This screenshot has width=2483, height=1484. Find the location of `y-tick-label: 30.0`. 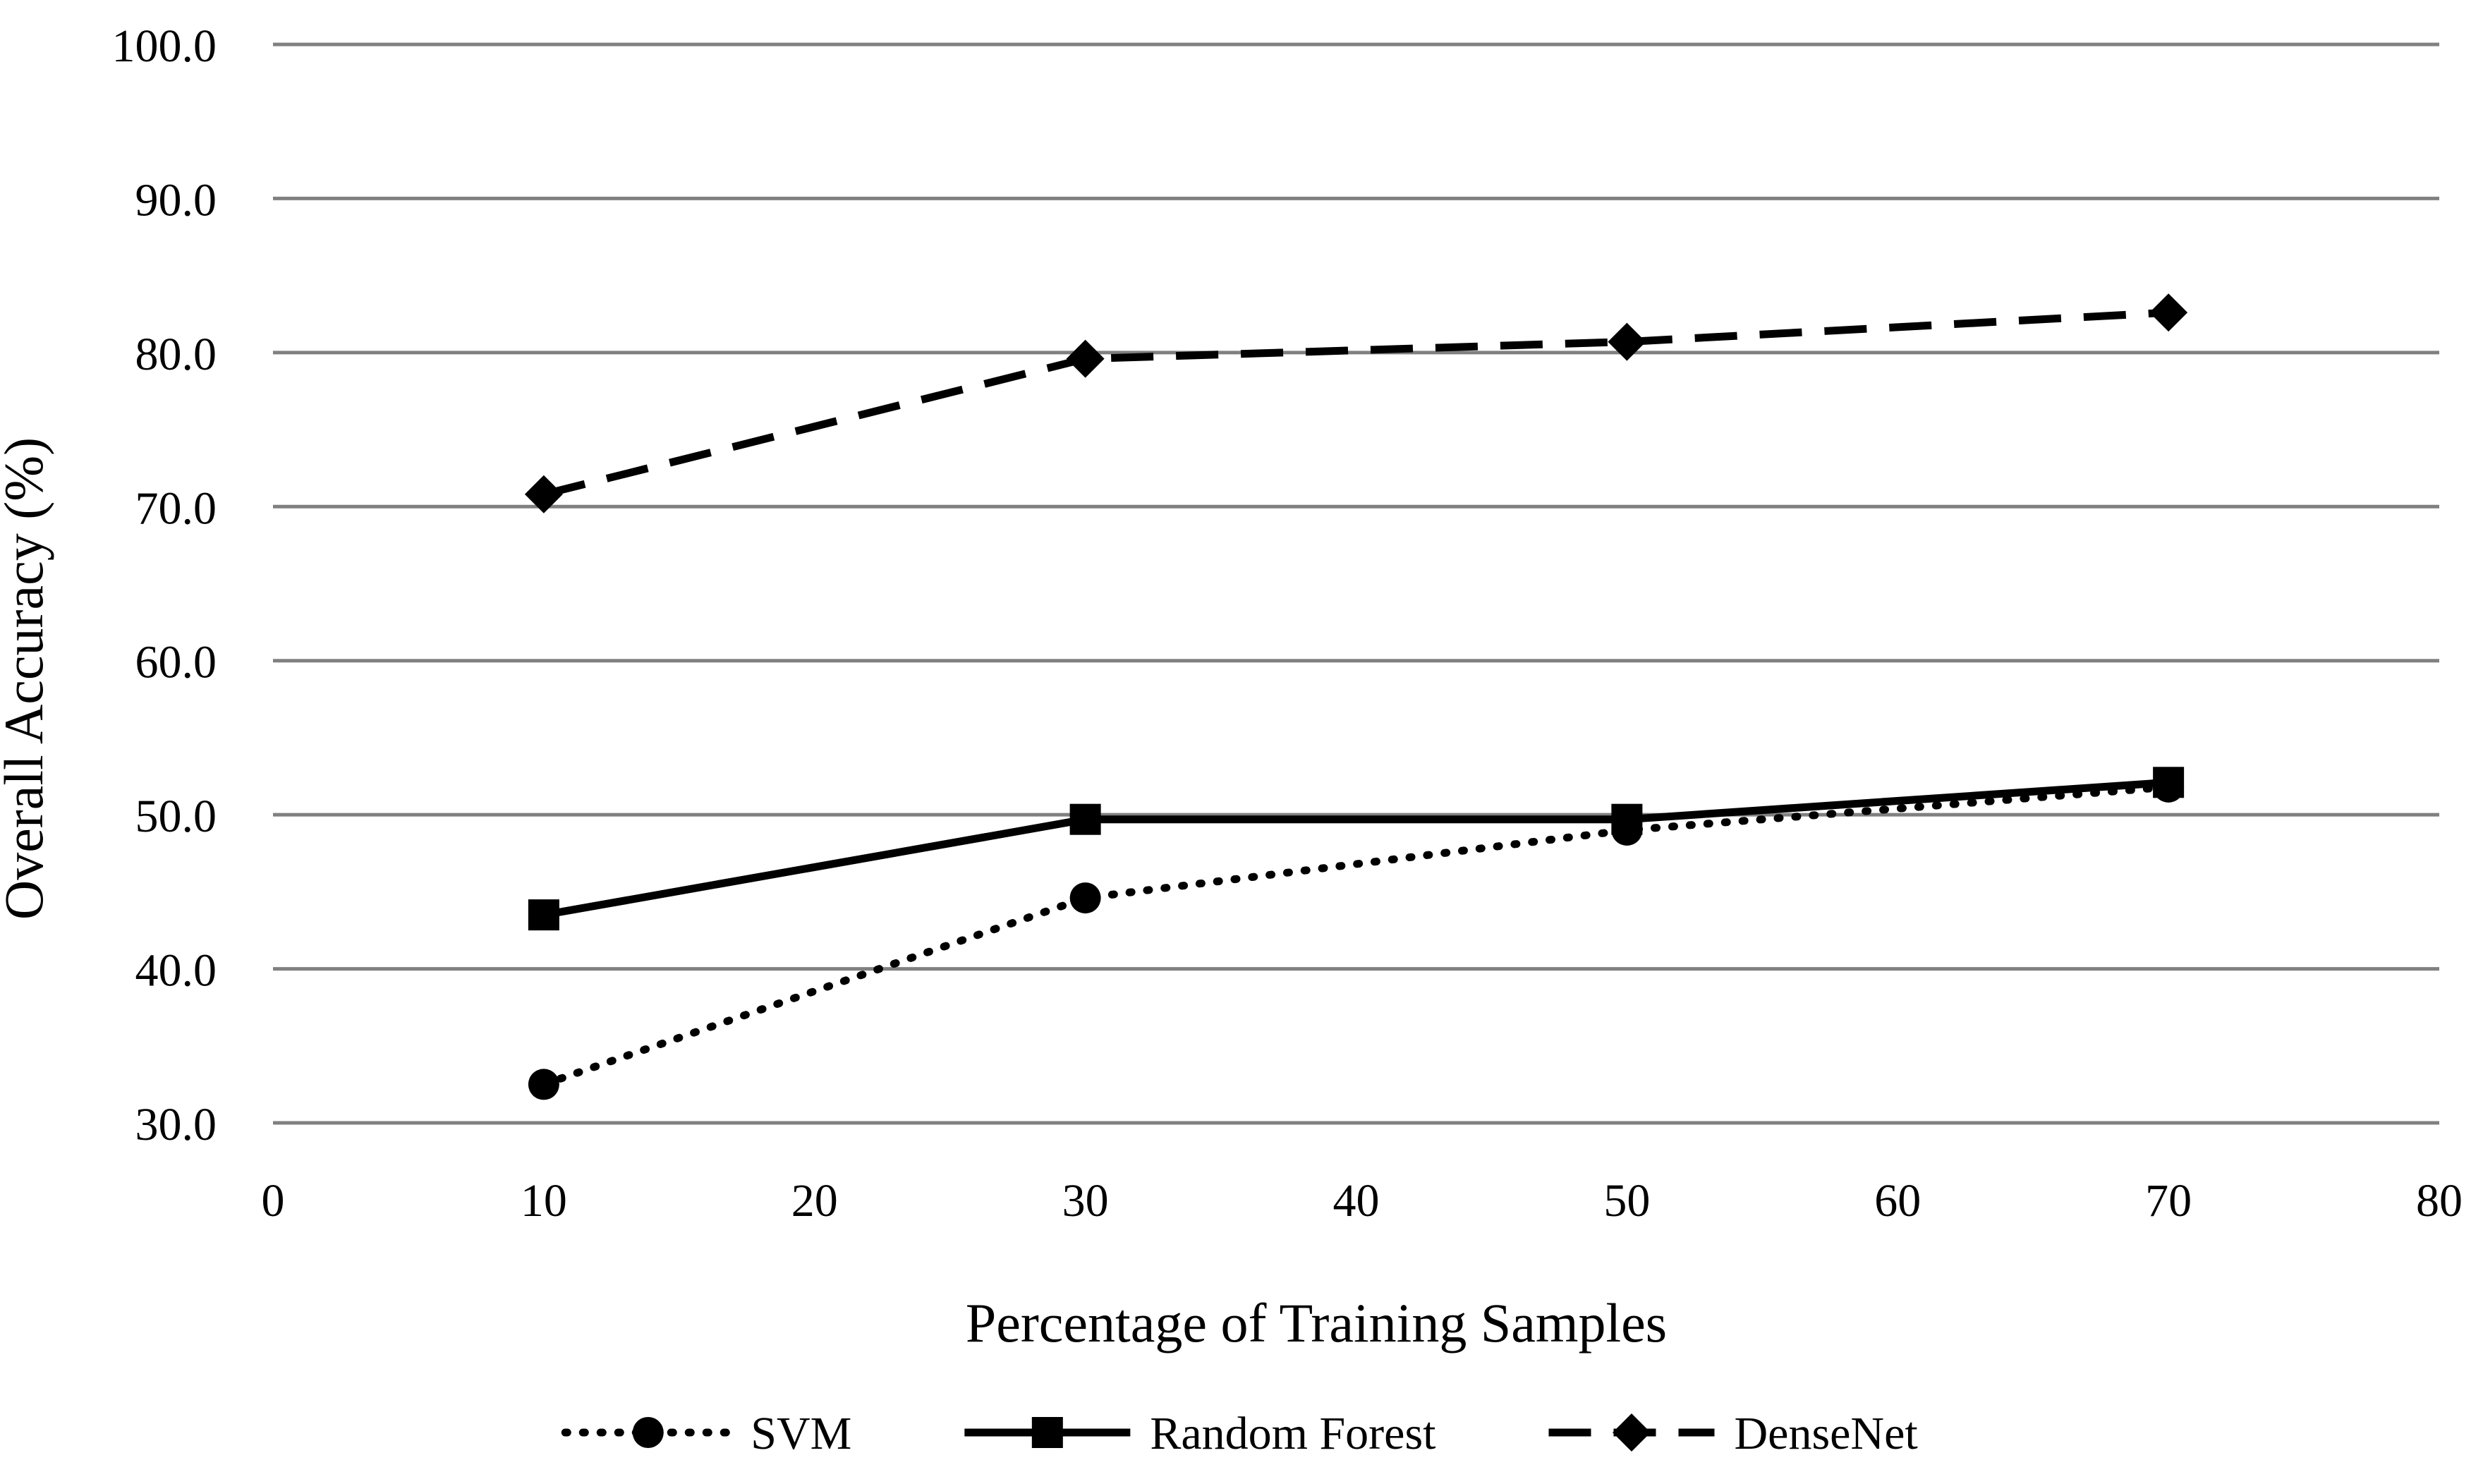

y-tick-label: 30.0 is located at coordinates (176, 1124).